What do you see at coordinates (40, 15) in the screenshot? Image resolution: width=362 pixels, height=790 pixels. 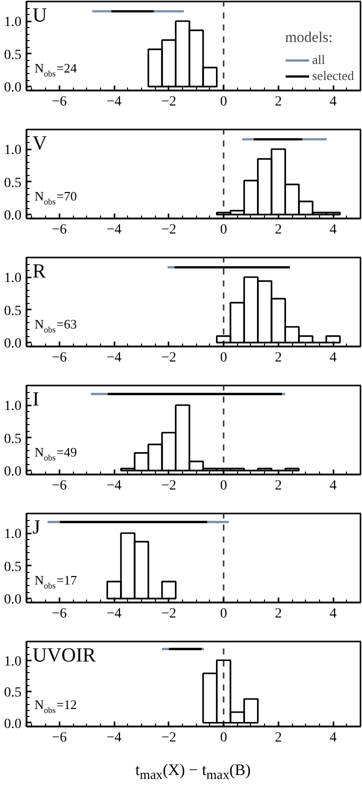 I see `chart-title: U` at bounding box center [40, 15].